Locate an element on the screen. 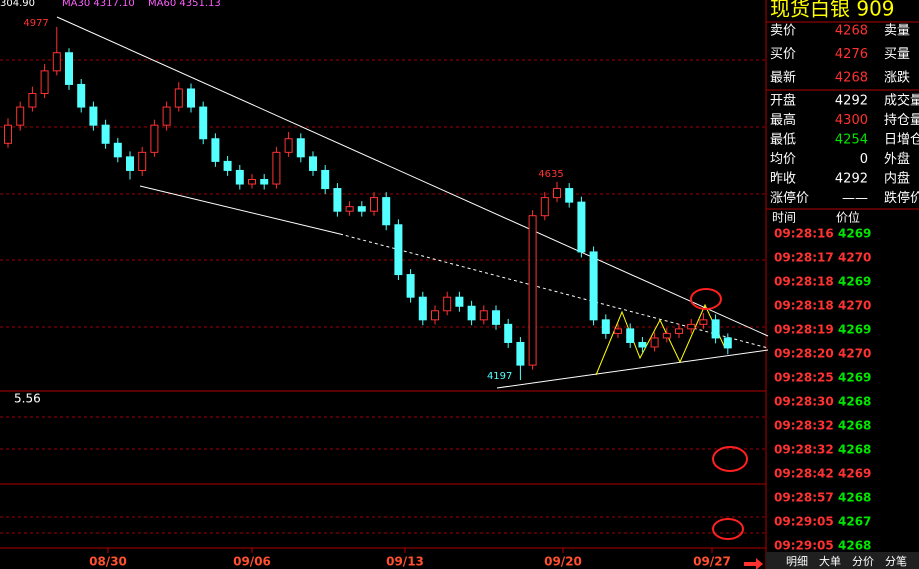 This screenshot has height=569, width=919. trade-time: 09:28:19 is located at coordinates (804, 330).